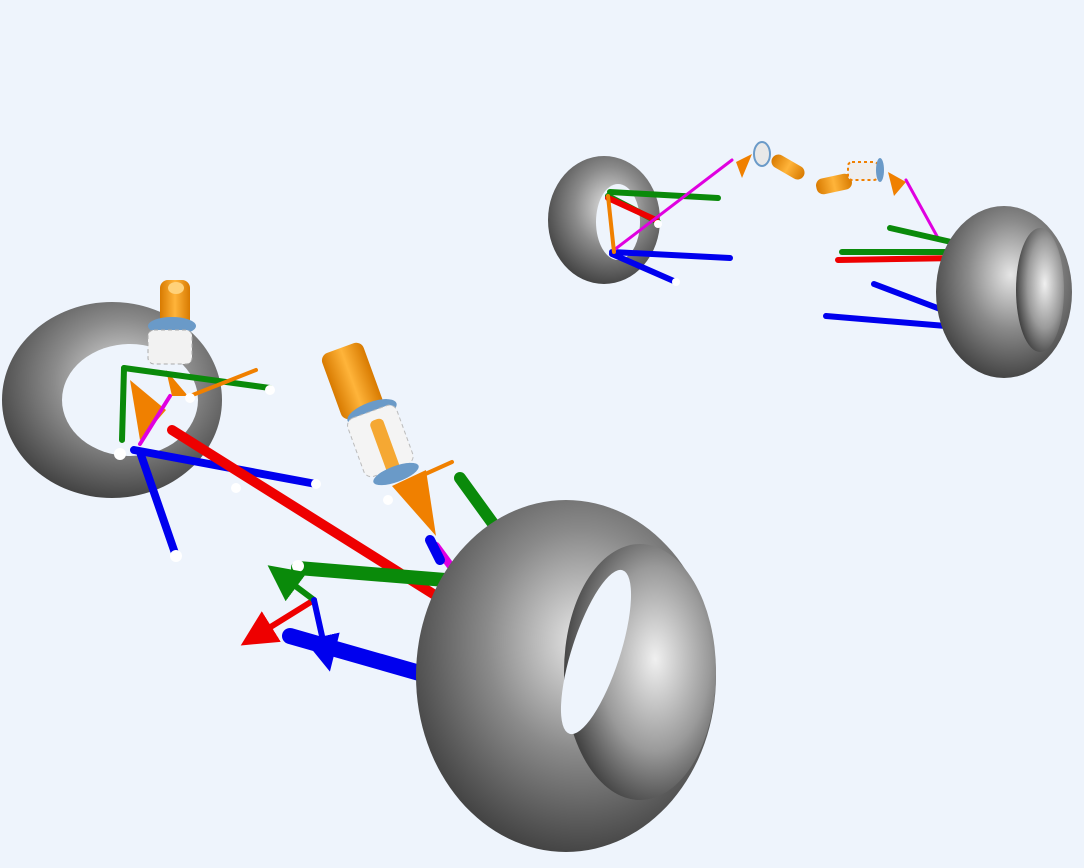  I want to click on tire-rear-right, so click(1004, 292).